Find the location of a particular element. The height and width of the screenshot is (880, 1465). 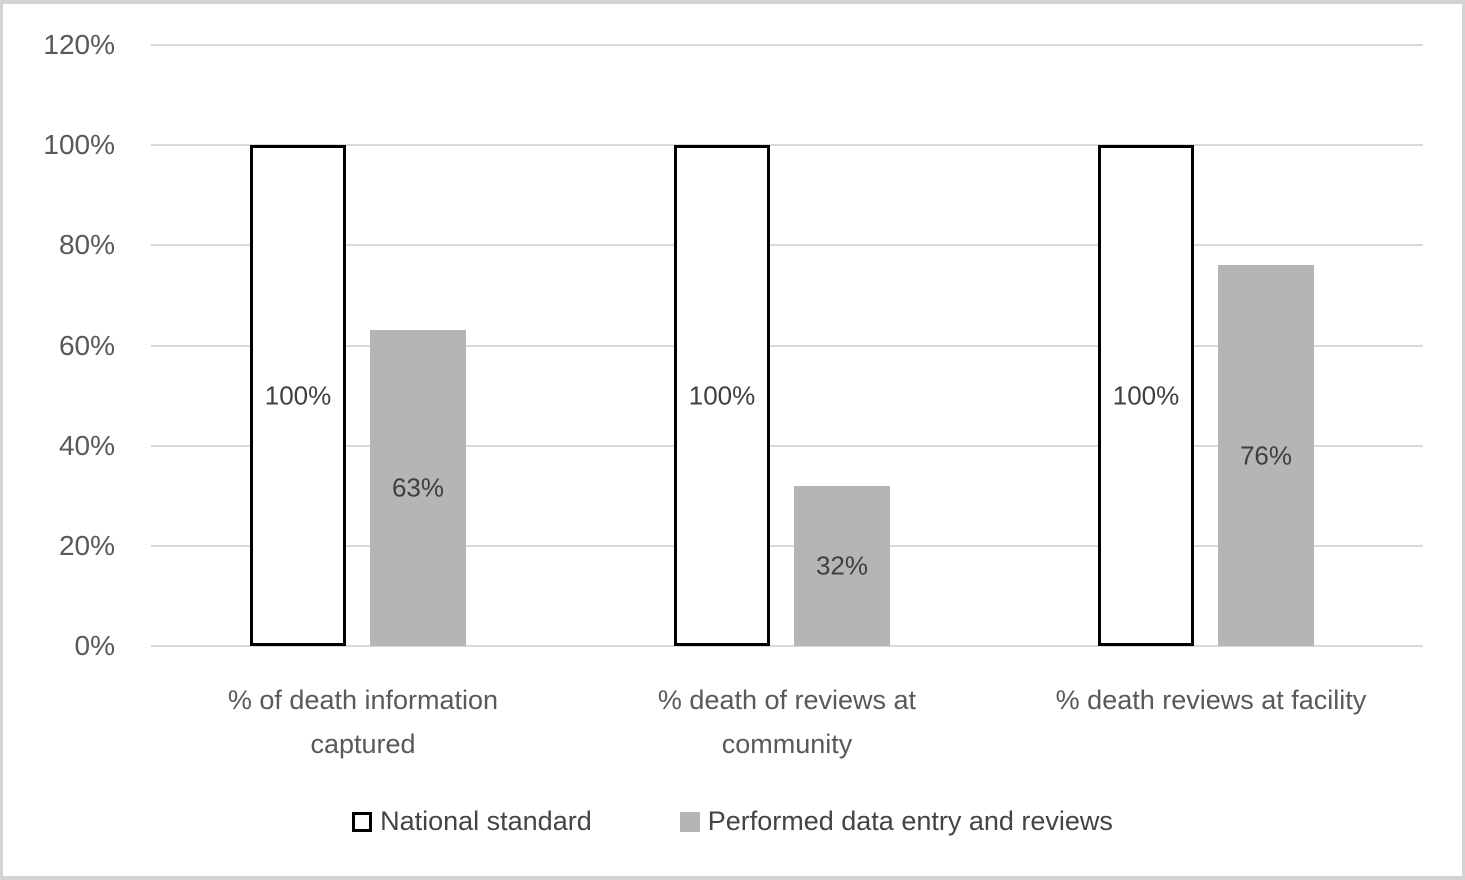

legend-item-national-standard: National standard is located at coordinates (472, 821).